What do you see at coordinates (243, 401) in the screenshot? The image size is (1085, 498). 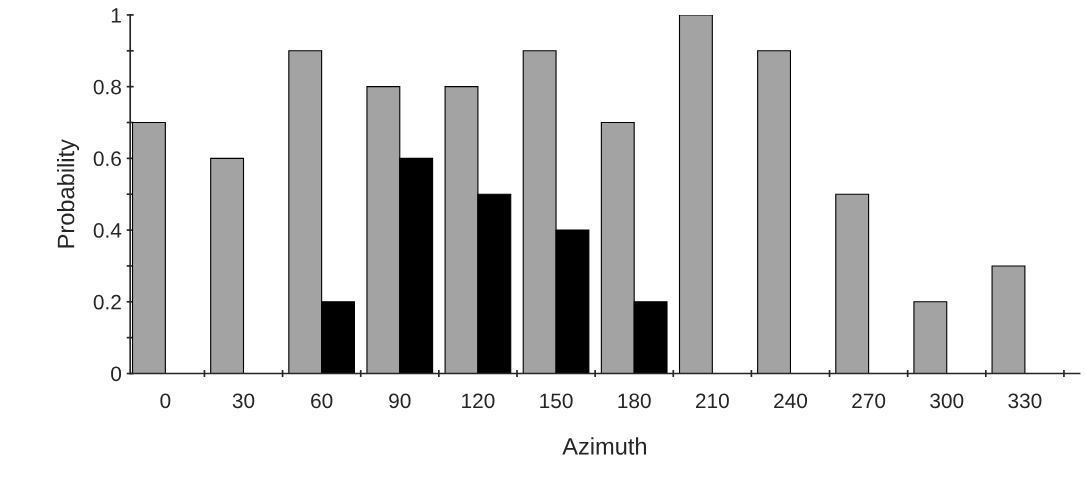 I see `x-tick-label: 30` at bounding box center [243, 401].